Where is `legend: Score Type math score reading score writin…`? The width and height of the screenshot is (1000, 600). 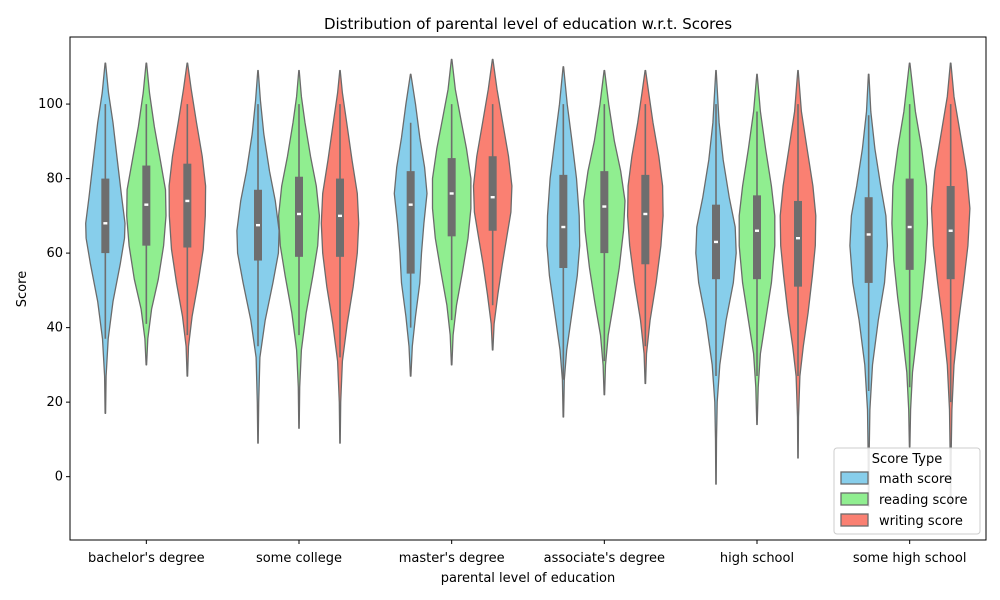
legend: Score Type math score reading score writin… is located at coordinates (907, 491).